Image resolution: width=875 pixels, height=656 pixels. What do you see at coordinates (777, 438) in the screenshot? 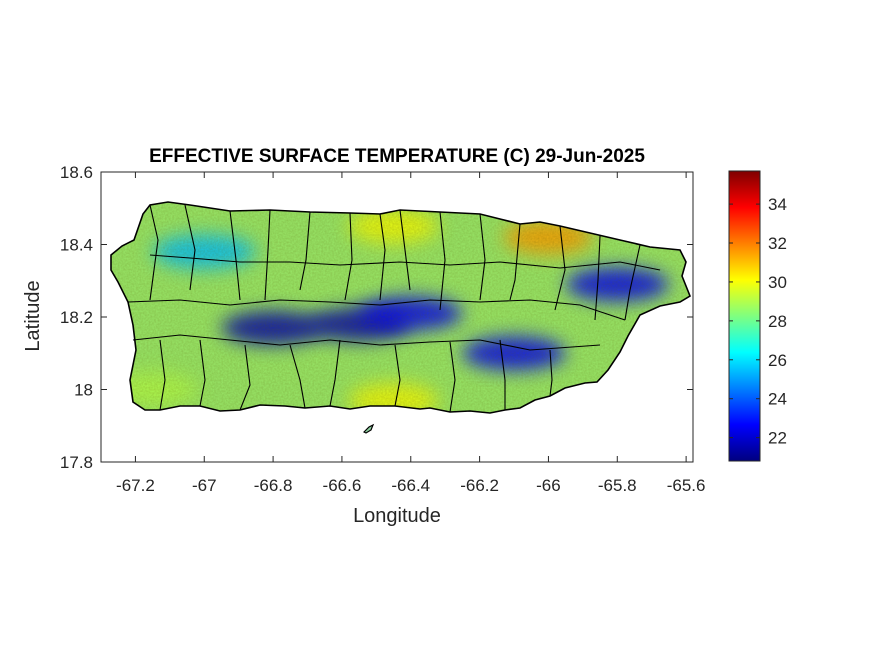
I see `colorbar-tick-label: 22` at bounding box center [777, 438].